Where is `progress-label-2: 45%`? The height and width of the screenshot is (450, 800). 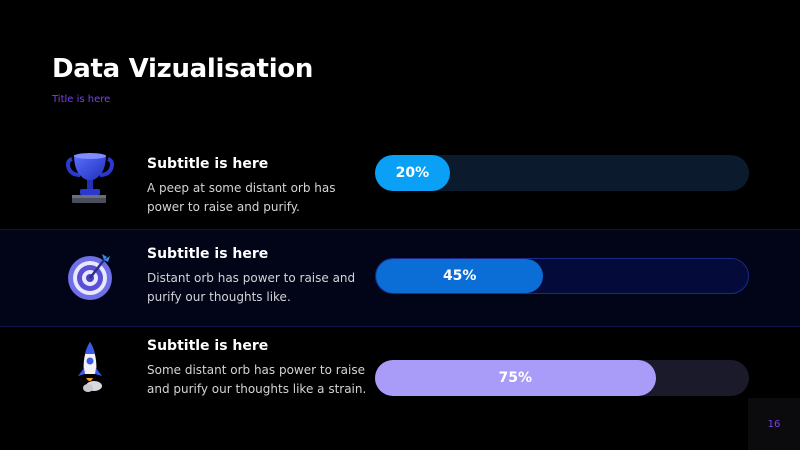
progress-label-2: 45% is located at coordinates (459, 276).